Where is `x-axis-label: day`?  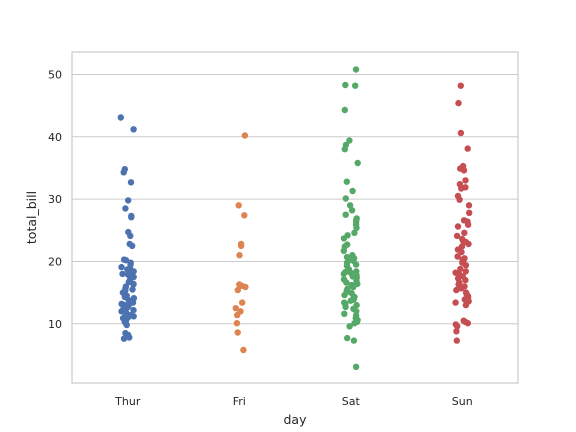 x-axis-label: day is located at coordinates (296, 419).